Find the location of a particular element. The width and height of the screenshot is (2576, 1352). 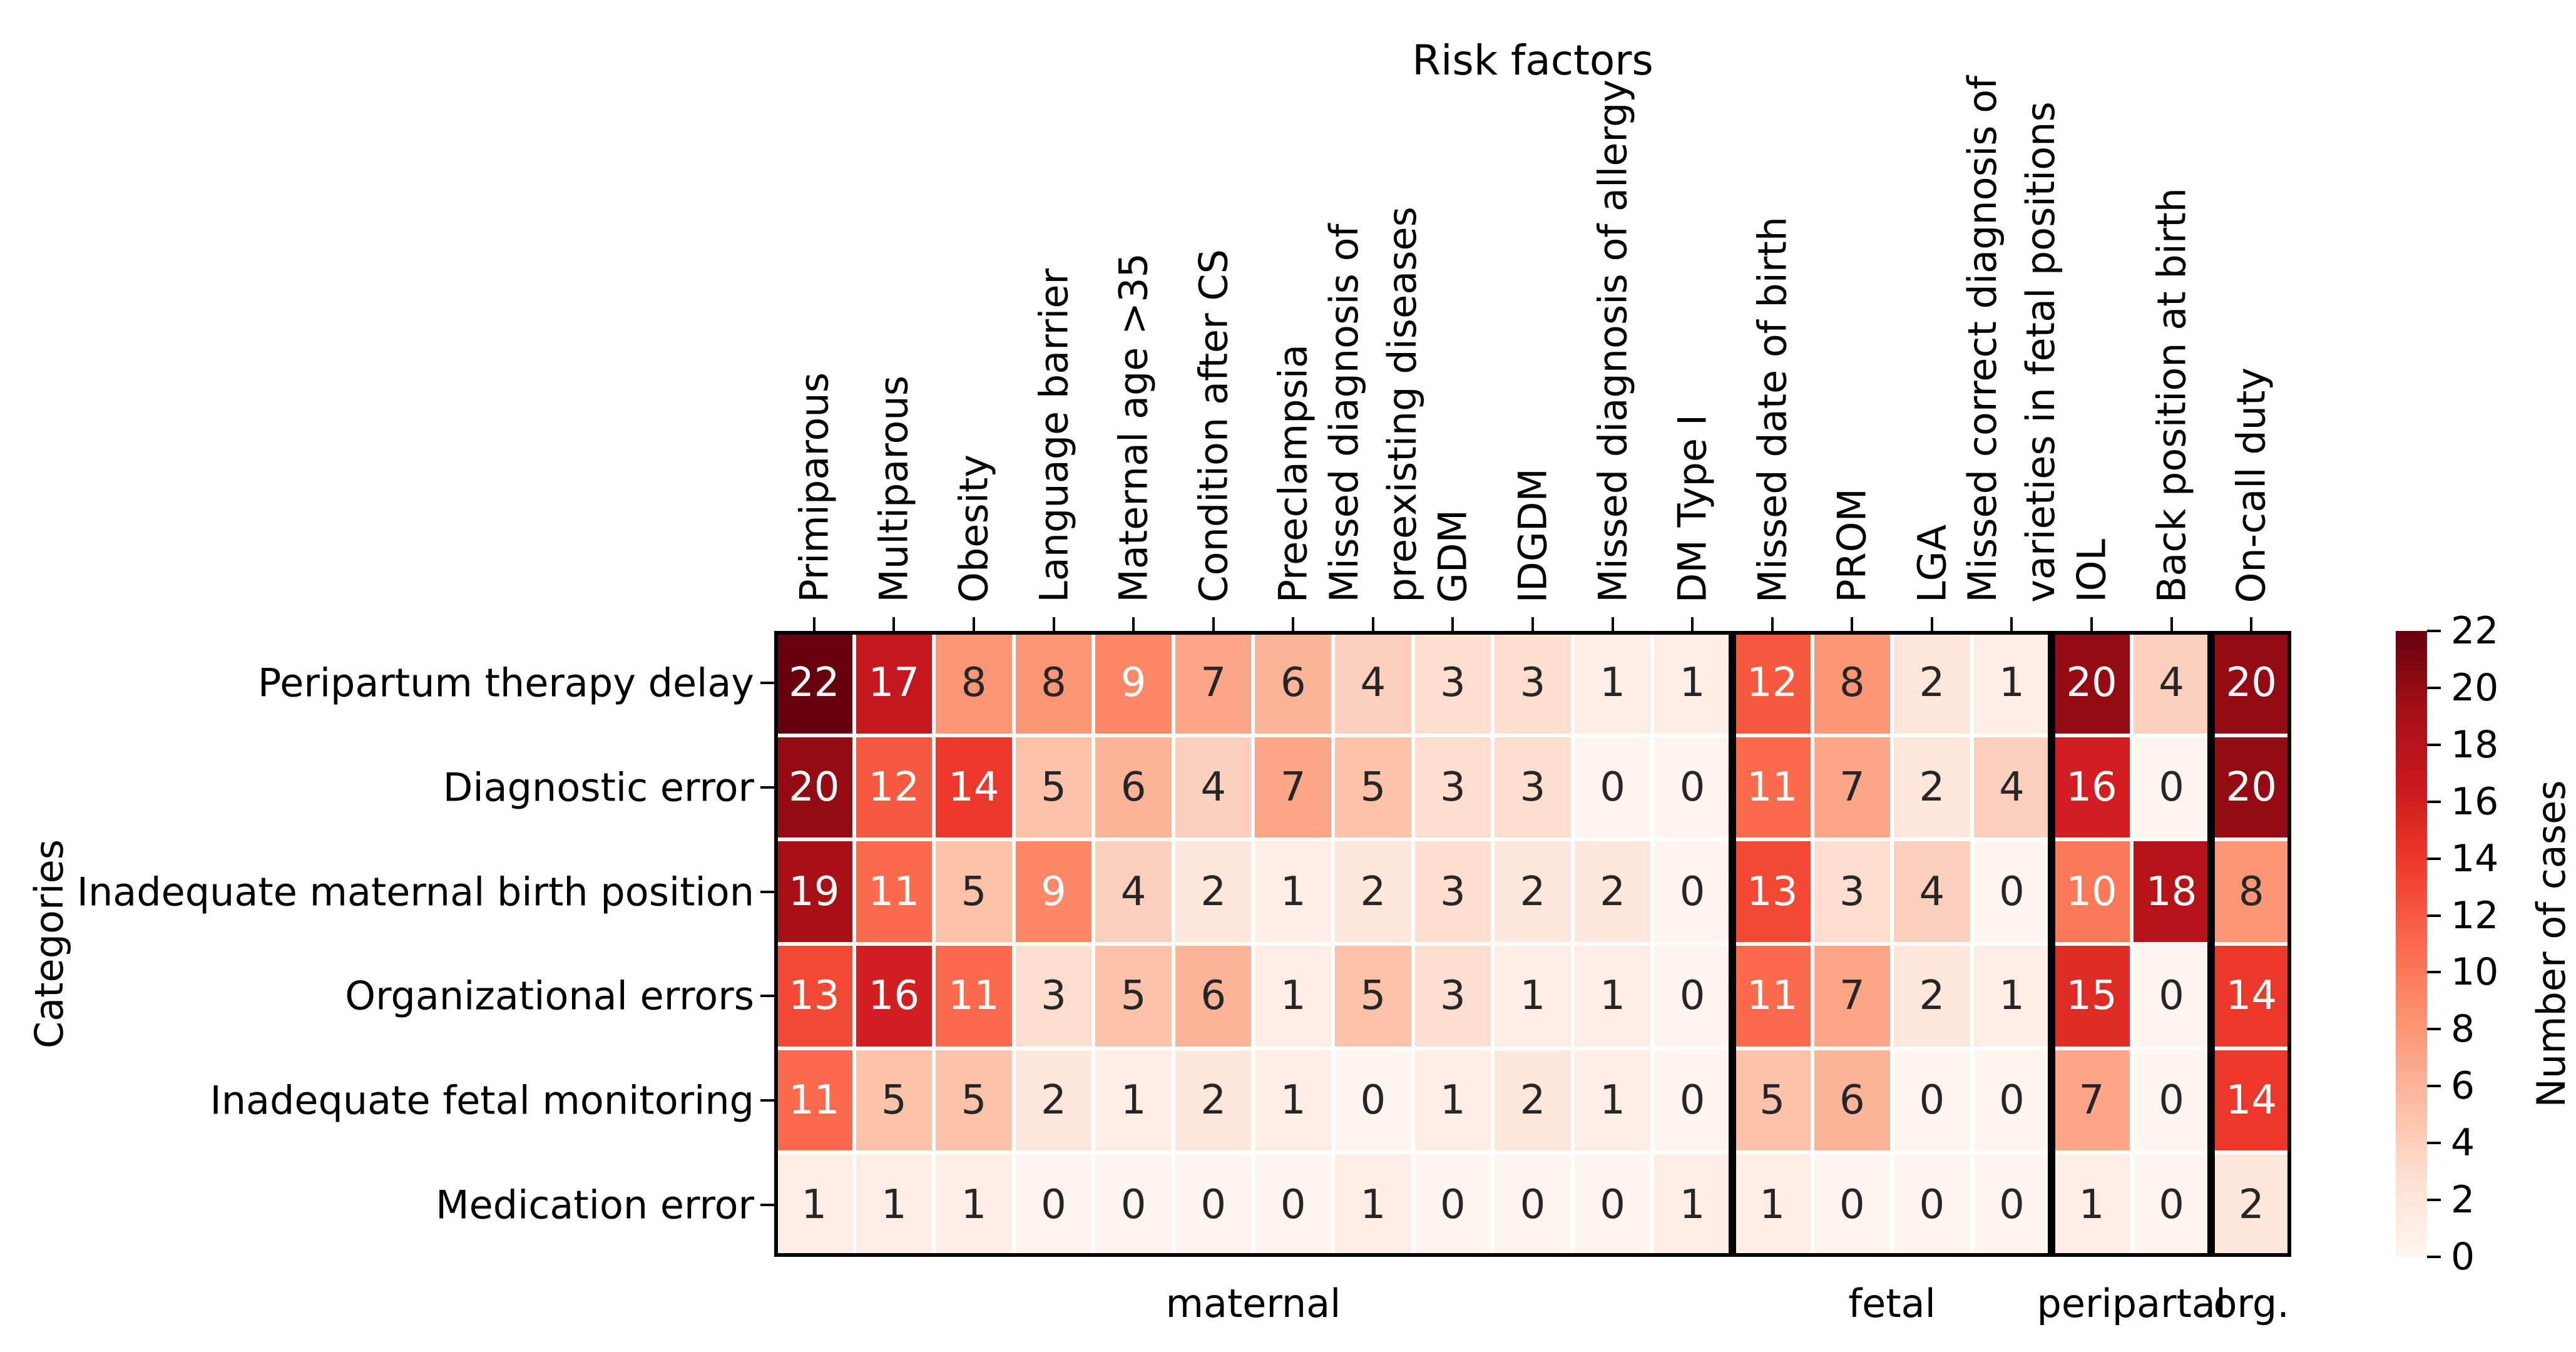

colorbar-tick-label: 6 is located at coordinates (2463, 1086).